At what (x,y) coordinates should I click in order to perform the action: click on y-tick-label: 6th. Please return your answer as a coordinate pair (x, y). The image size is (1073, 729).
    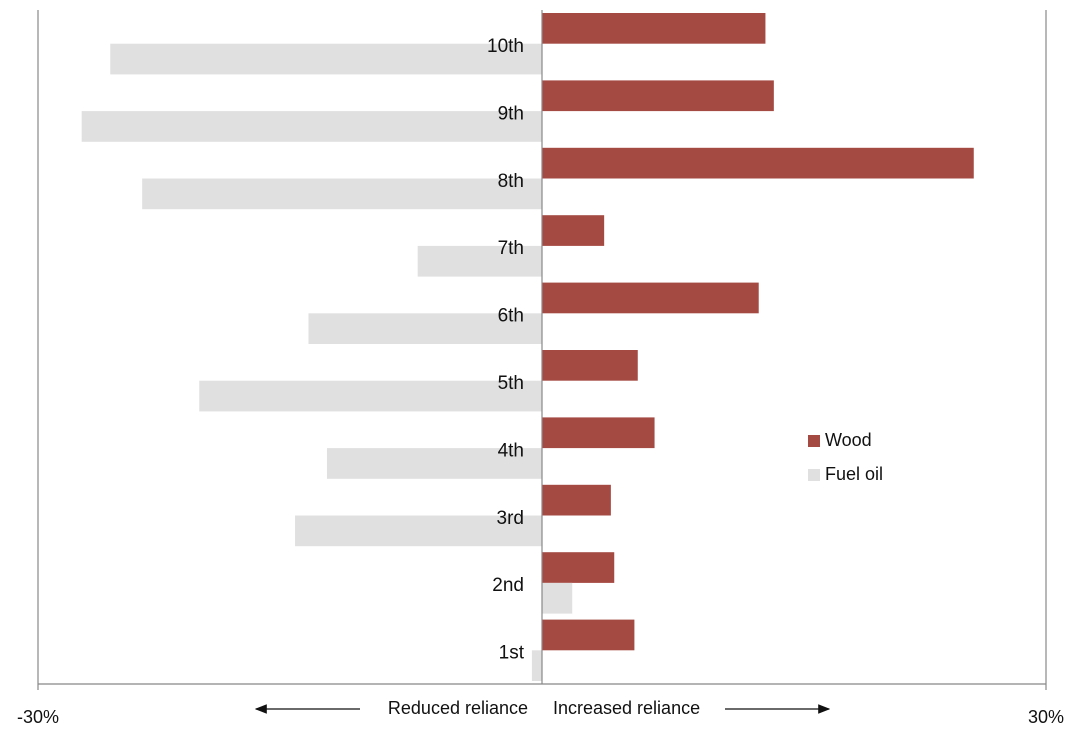
    Looking at the image, I should click on (511, 316).